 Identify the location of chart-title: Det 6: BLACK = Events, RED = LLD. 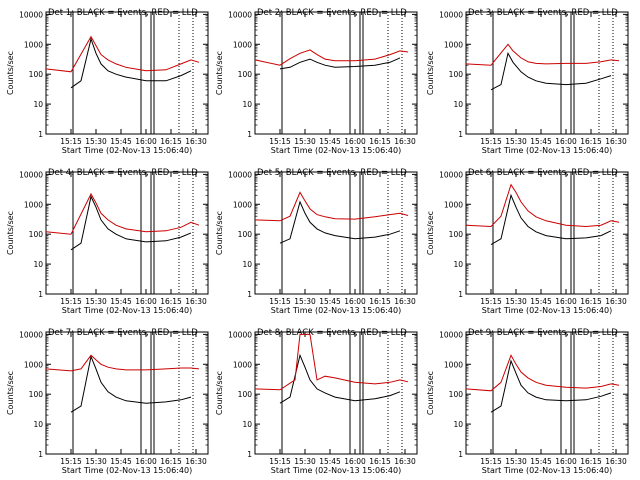
(543, 173).